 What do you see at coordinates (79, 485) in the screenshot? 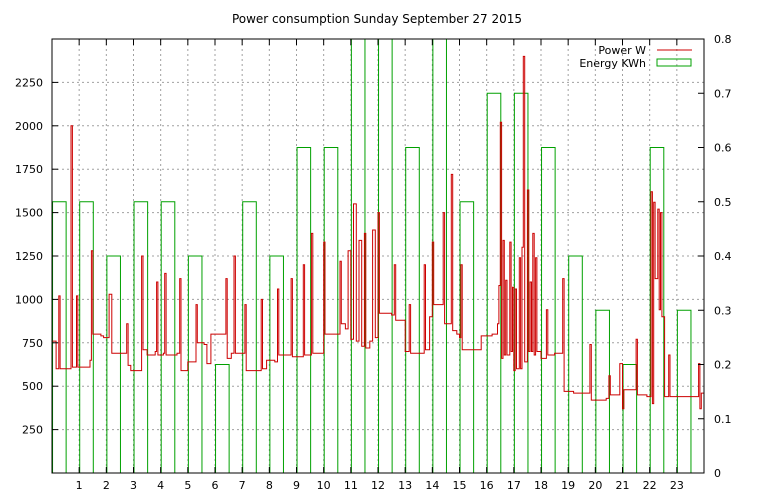
I see `x-tick-label-1: 1` at bounding box center [79, 485].